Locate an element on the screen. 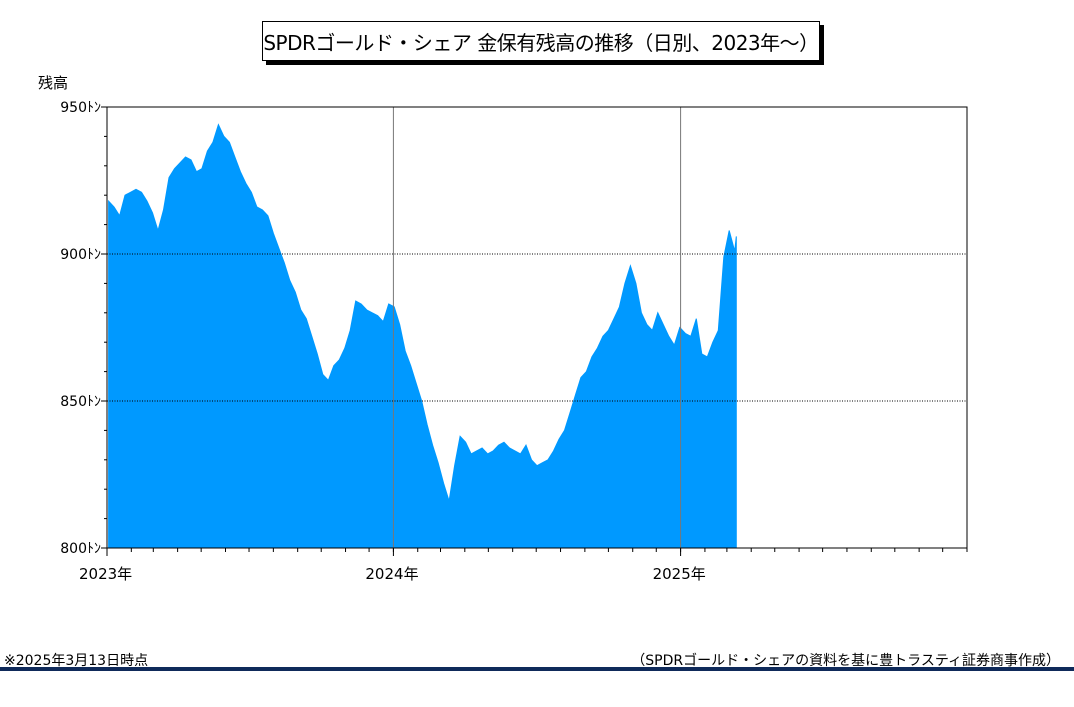 The height and width of the screenshot is (707, 1074). x-tick-label: 2024年 is located at coordinates (391, 574).